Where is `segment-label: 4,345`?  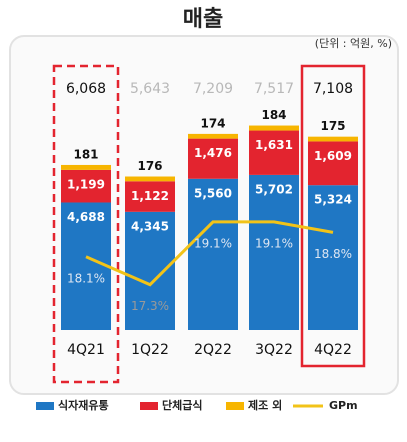
segment-label: 4,345 is located at coordinates (150, 226).